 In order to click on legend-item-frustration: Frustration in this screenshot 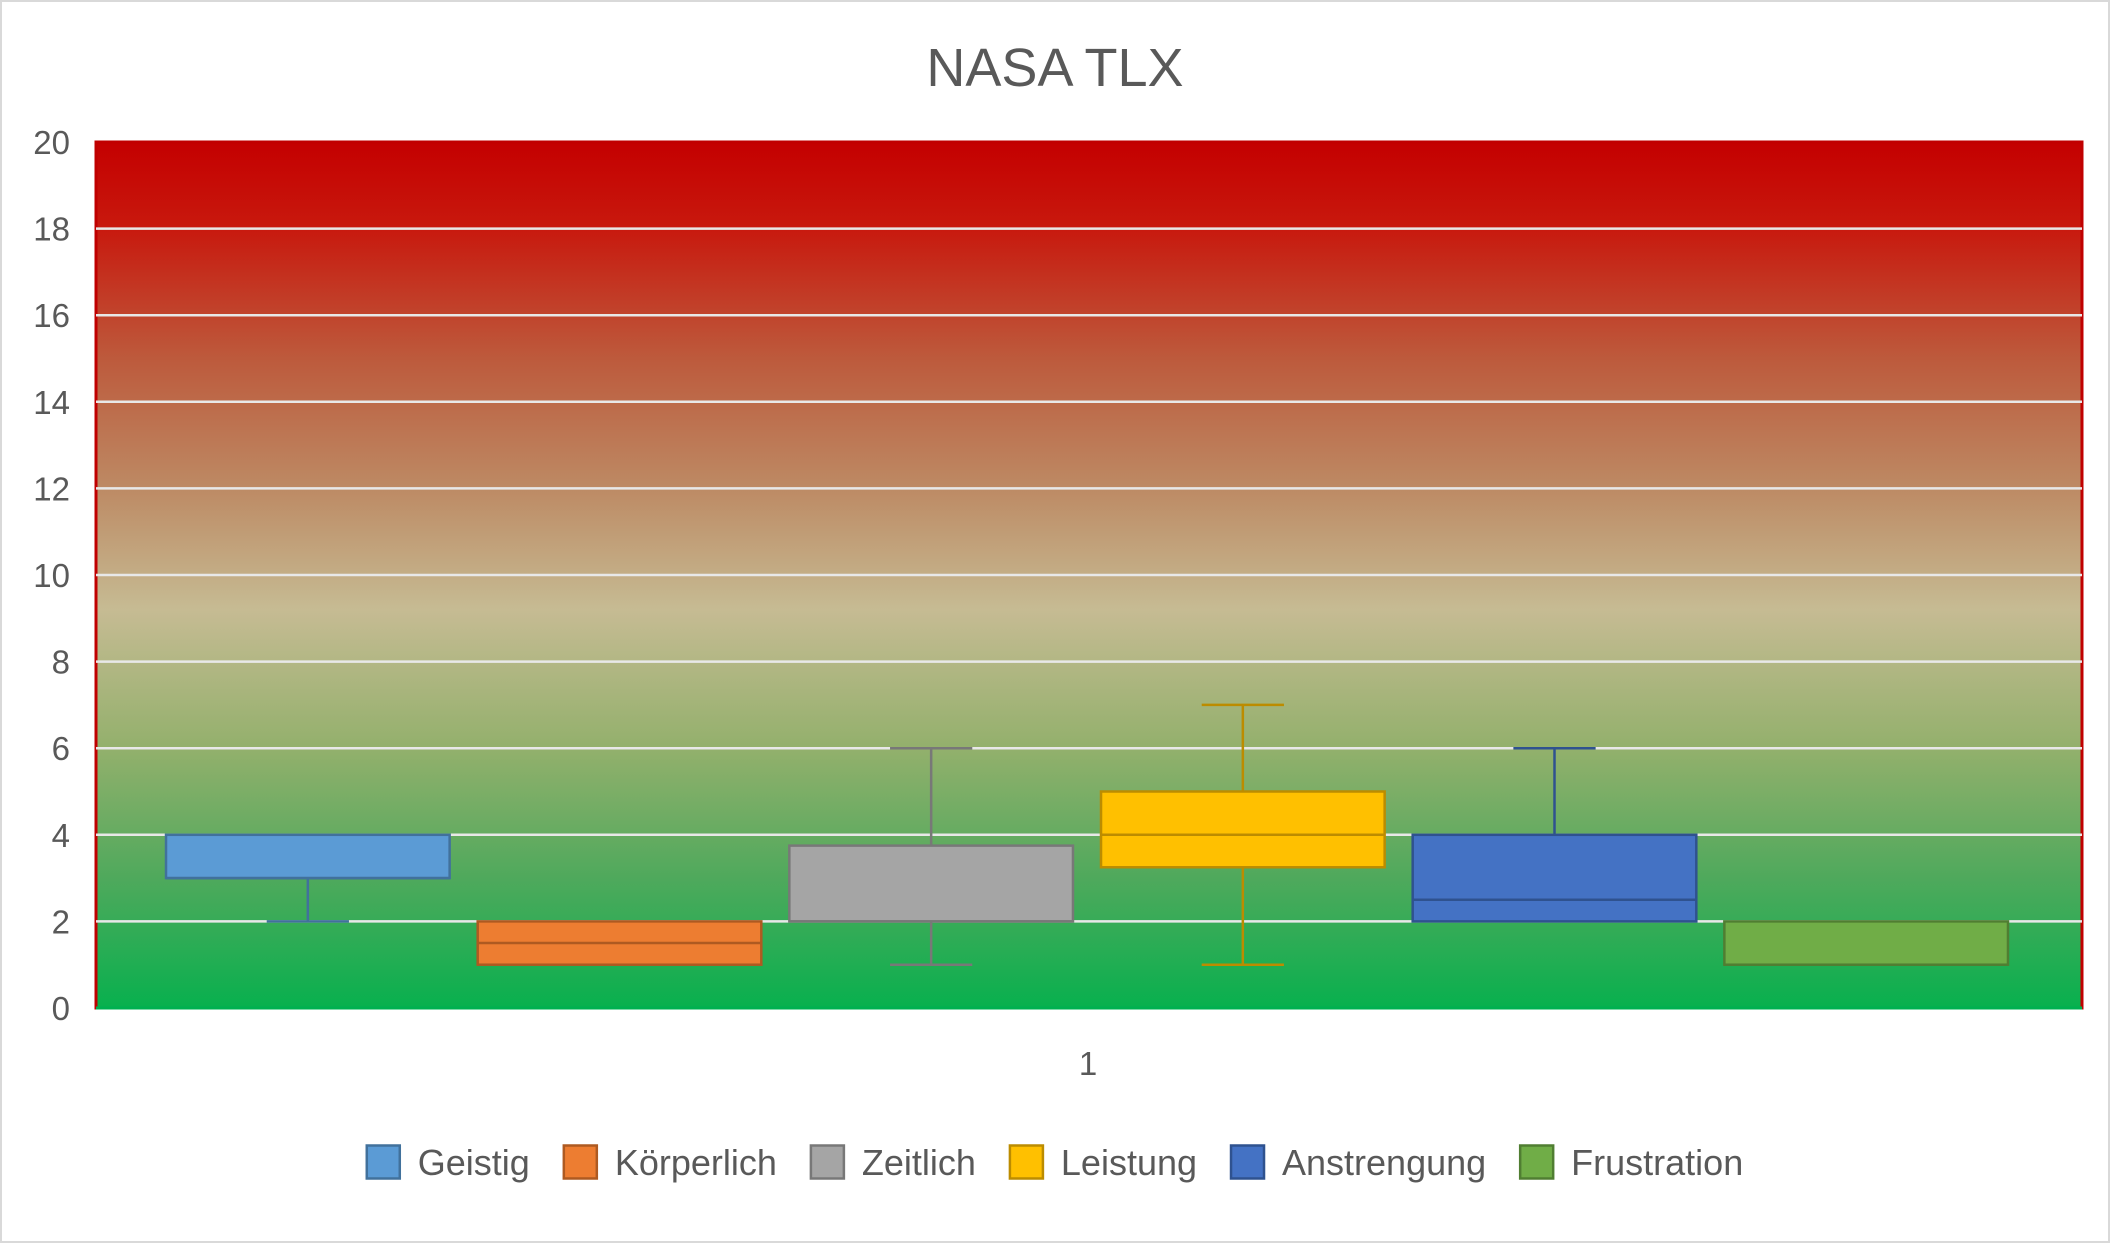, I will do `click(1630, 1162)`.